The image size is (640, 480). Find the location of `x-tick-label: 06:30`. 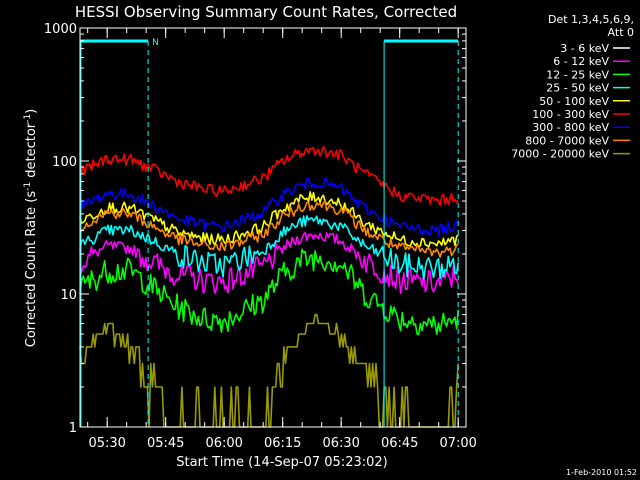

x-tick-label: 06:30 is located at coordinates (340, 443).